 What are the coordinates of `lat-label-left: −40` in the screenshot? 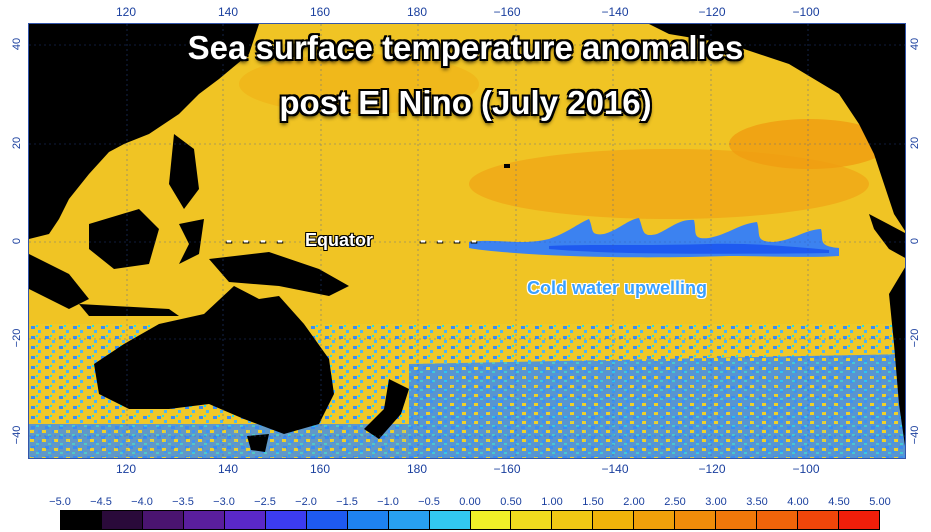 It's located at (17, 435).